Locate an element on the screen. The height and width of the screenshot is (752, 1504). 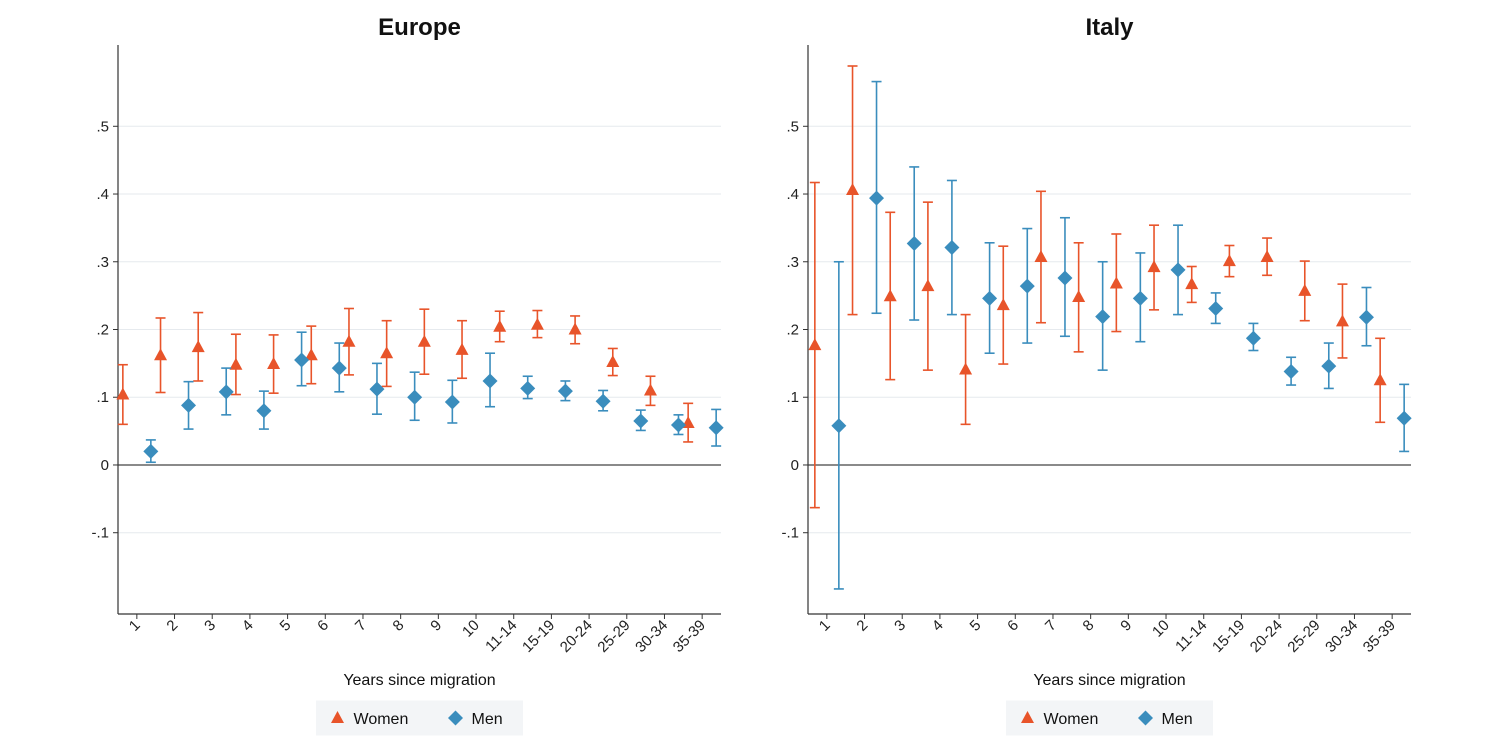
panel2-ytick-label: -.1 is located at coordinates (790, 533).